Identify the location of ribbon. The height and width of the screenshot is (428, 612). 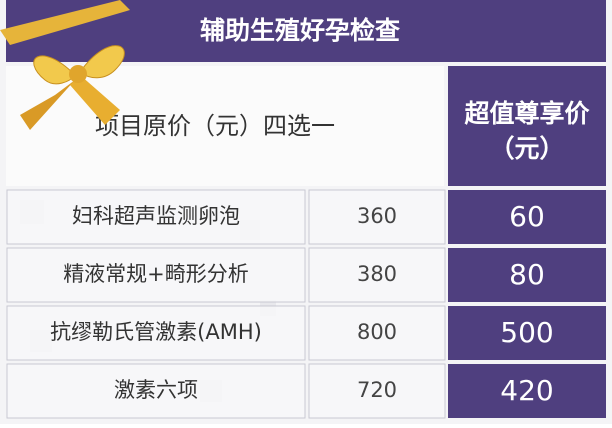
(65, 65).